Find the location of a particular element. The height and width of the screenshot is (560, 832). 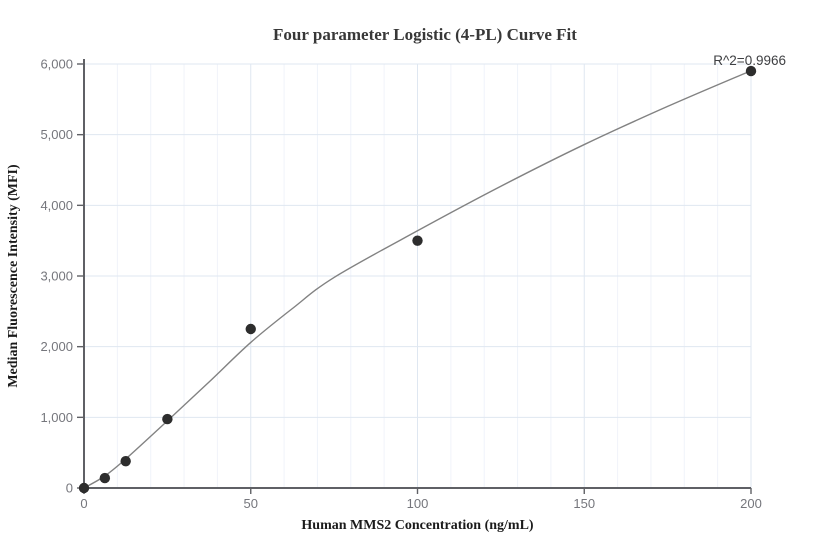

r-squared-annotation: R^2=0.9966 is located at coordinates (749, 60).